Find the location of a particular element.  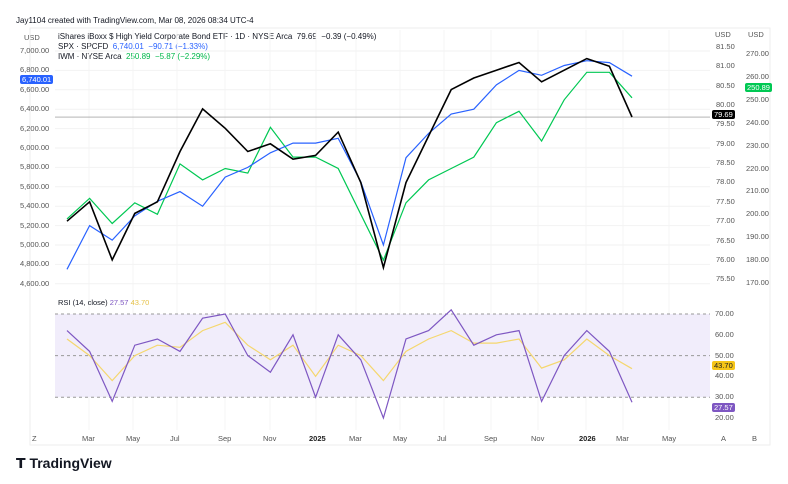

mid-tick: 81.00 is located at coordinates (725, 66).